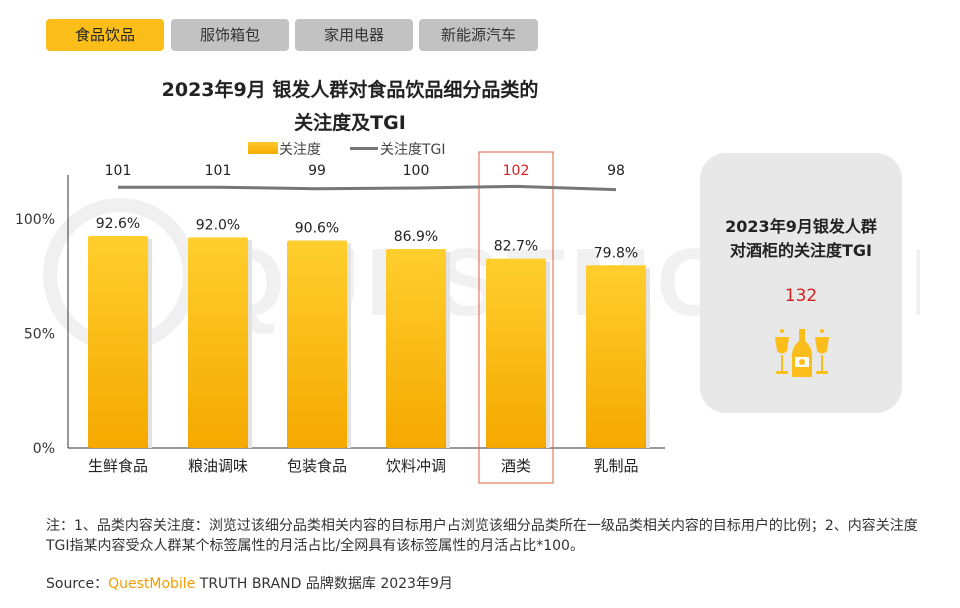 This screenshot has width=960, height=608. What do you see at coordinates (416, 466) in the screenshot?
I see `category-label: 饮料冲调` at bounding box center [416, 466].